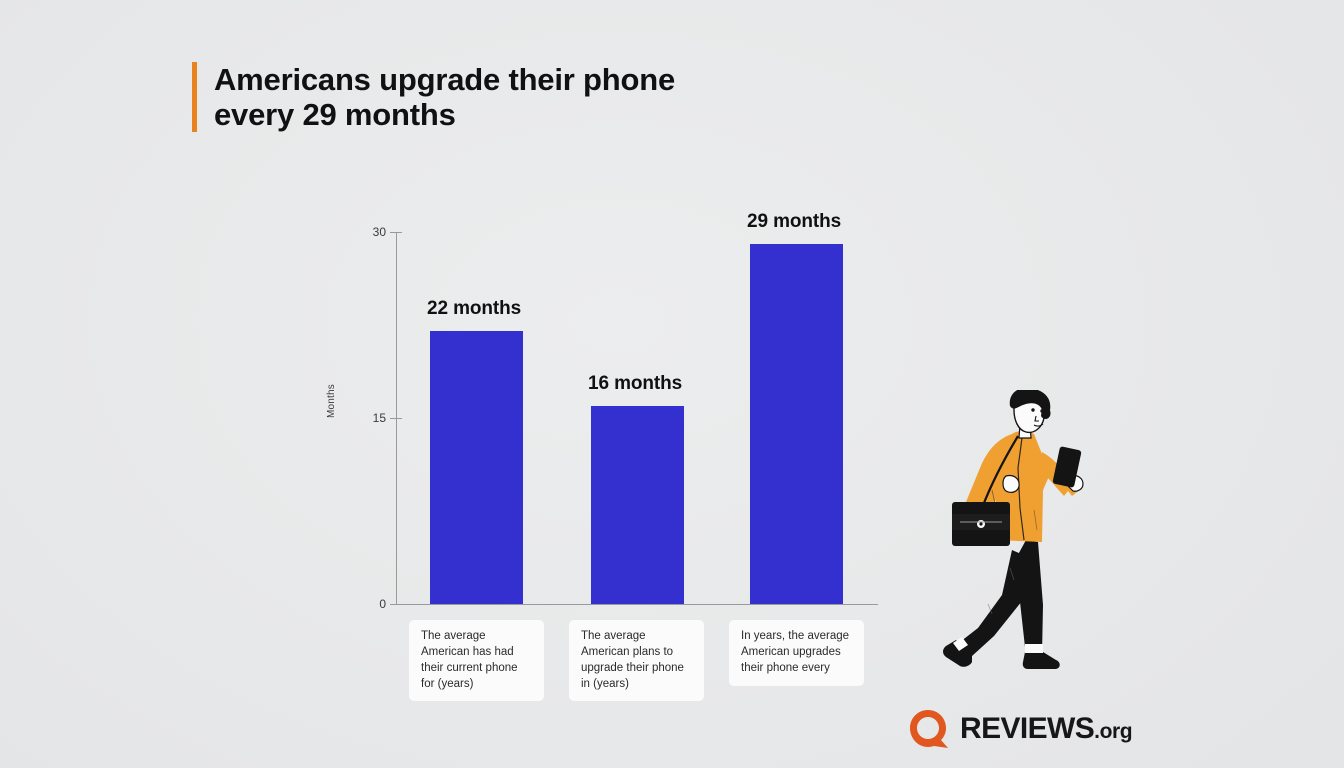  Describe the element at coordinates (331, 401) in the screenshot. I see `y-axis-title: Months` at that location.